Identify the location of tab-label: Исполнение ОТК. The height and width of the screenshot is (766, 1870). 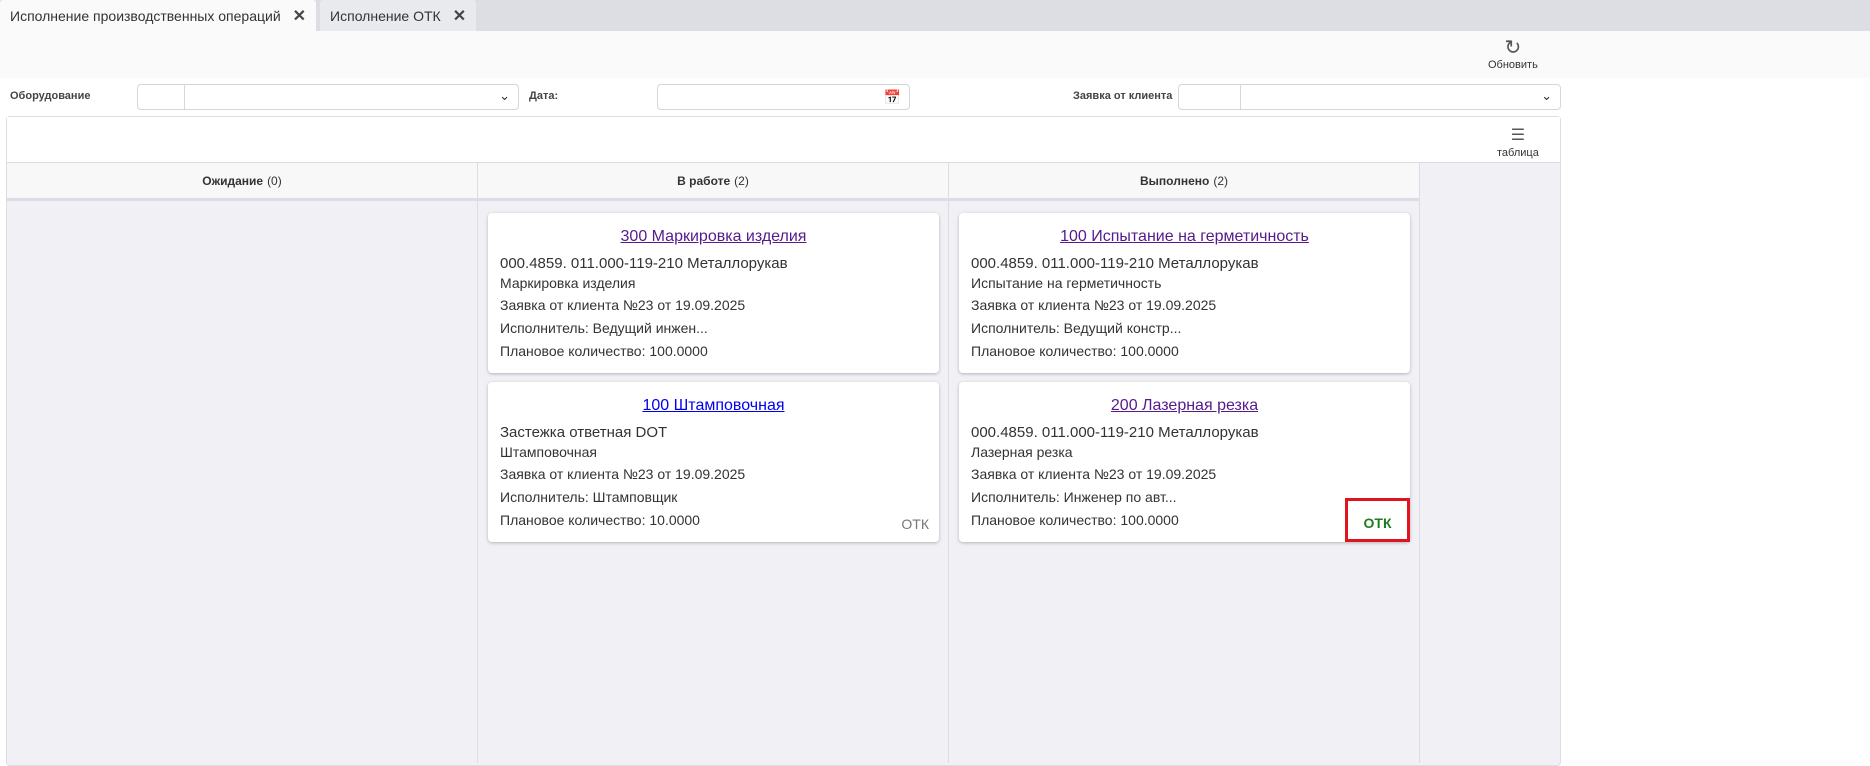
(385, 15).